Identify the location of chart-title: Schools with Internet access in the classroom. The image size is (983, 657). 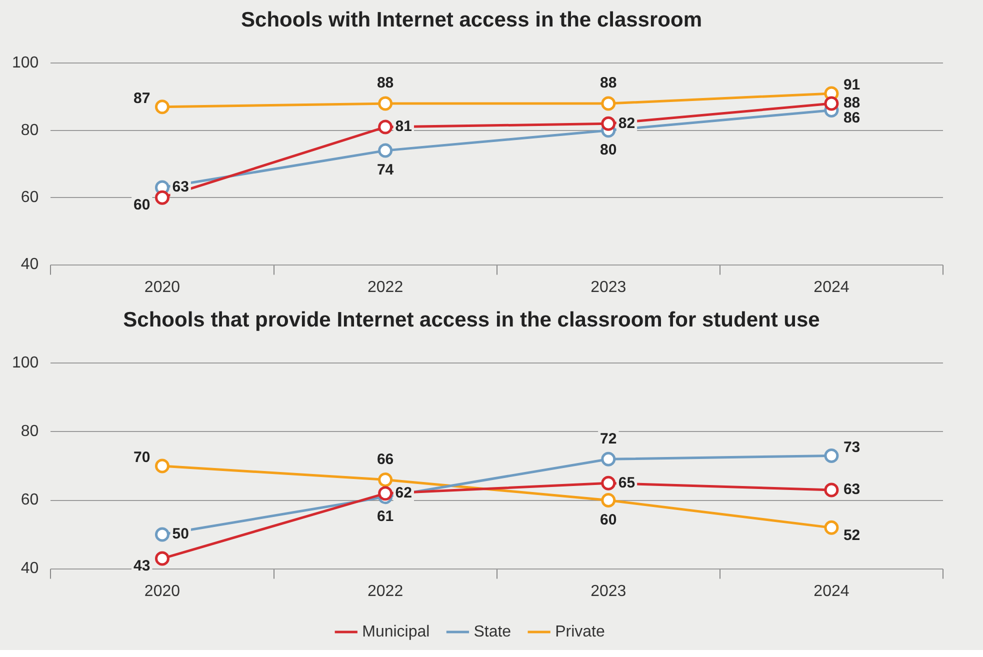
(471, 20).